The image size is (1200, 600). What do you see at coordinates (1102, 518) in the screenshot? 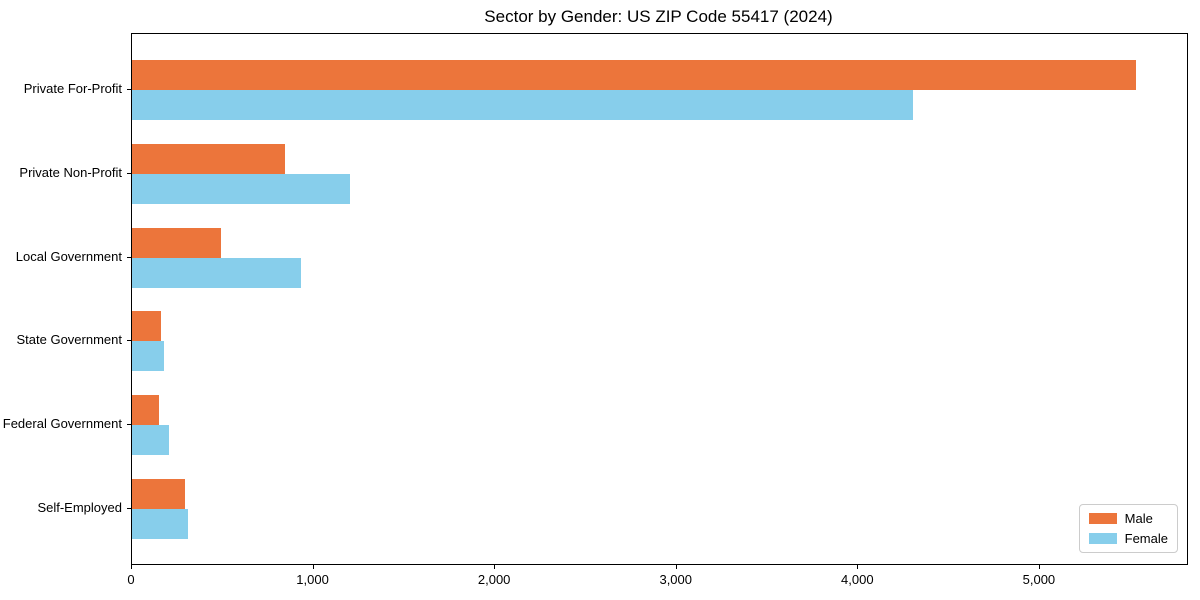
I see `legend-swatch-male` at bounding box center [1102, 518].